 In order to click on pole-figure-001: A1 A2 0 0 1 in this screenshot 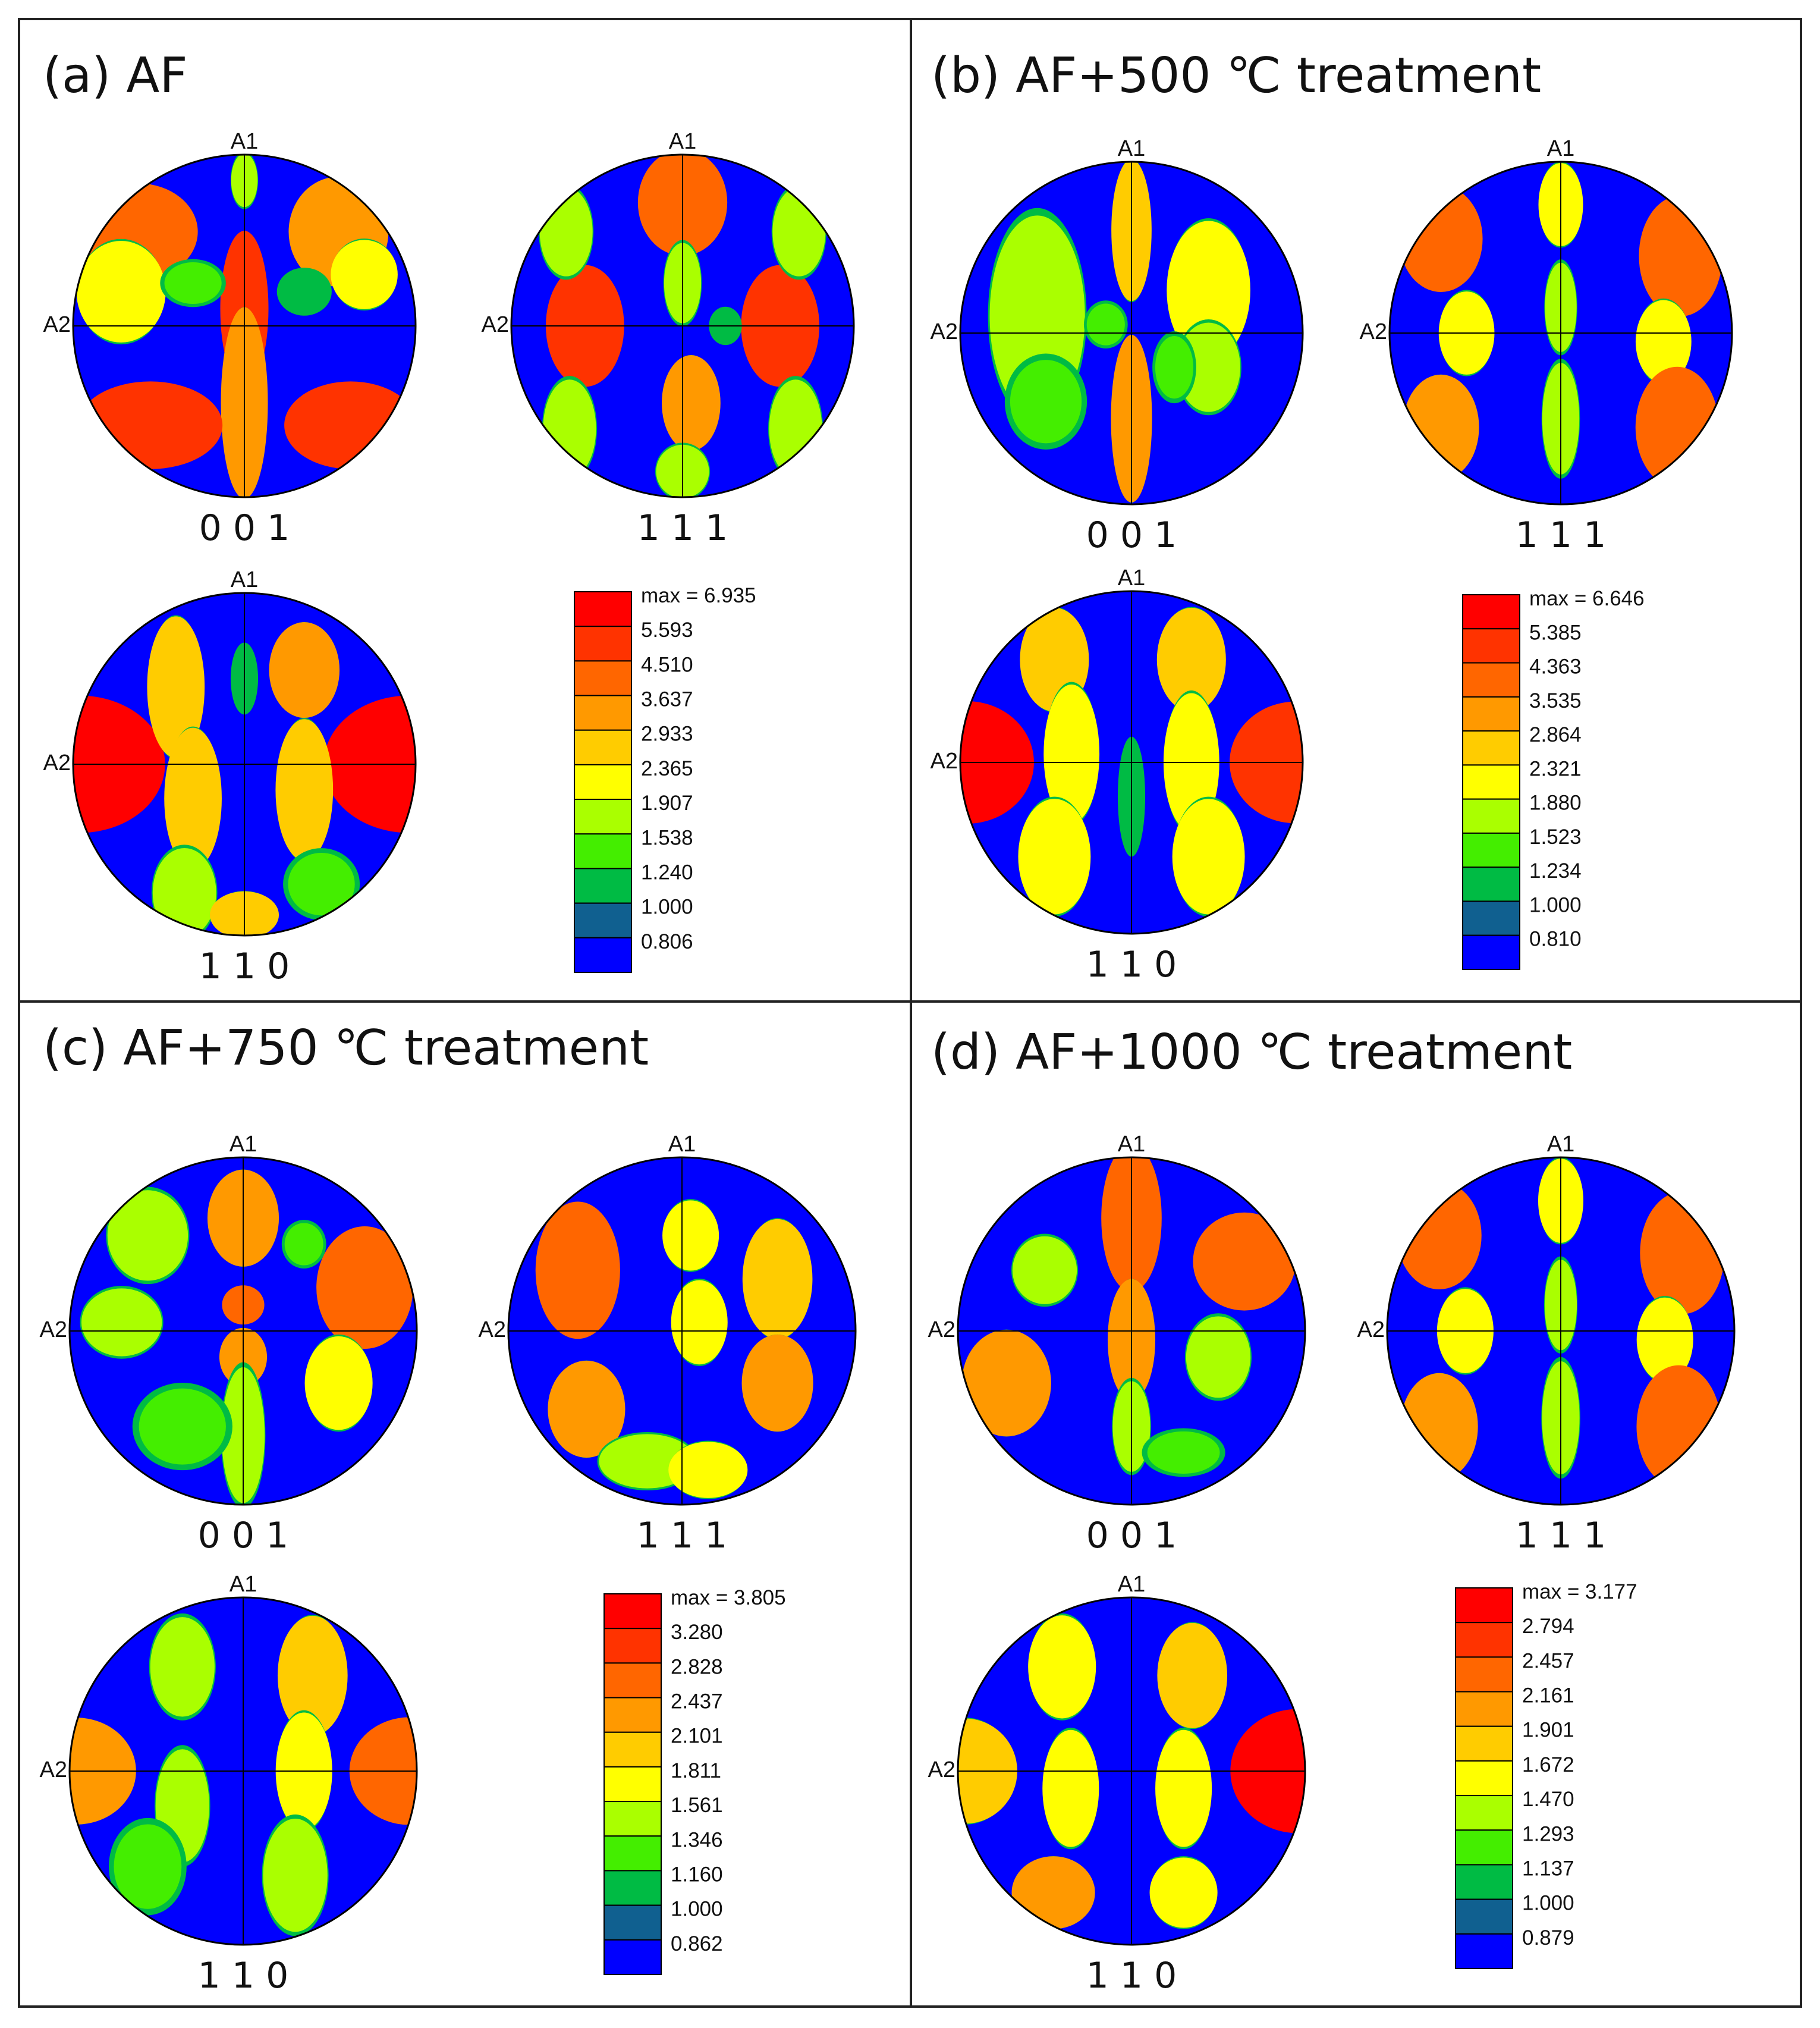, I will do `click(230, 339)`.